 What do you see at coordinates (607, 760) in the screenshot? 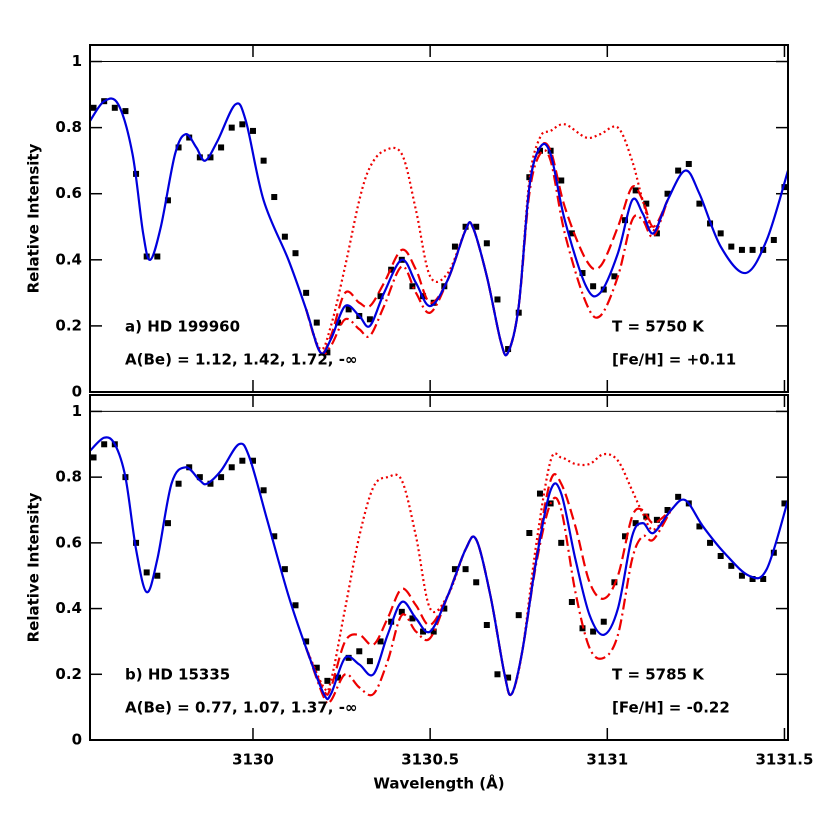
I see `x-tick-label: 3131` at bounding box center [607, 760].